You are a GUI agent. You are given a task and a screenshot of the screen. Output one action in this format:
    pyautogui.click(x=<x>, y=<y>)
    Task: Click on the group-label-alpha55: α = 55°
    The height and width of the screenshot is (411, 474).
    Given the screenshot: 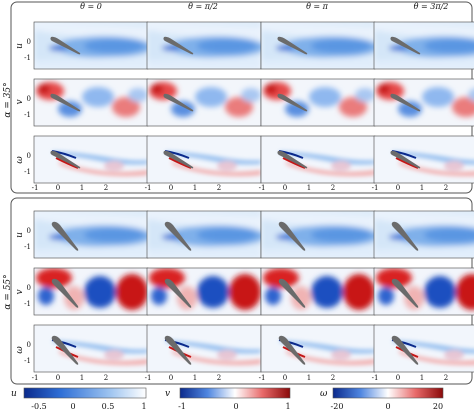 What is the action you would take?
    pyautogui.click(x=8, y=291)
    